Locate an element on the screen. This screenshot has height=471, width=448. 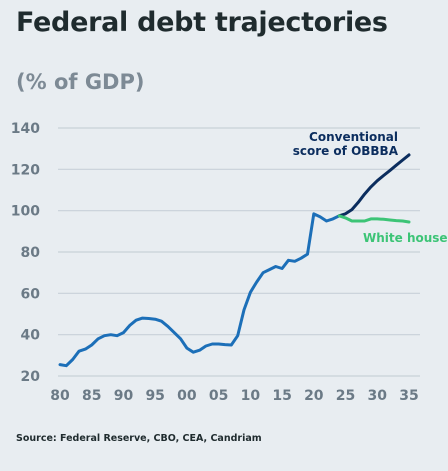
x-tick-label-05: 05 is located at coordinates (218, 396).